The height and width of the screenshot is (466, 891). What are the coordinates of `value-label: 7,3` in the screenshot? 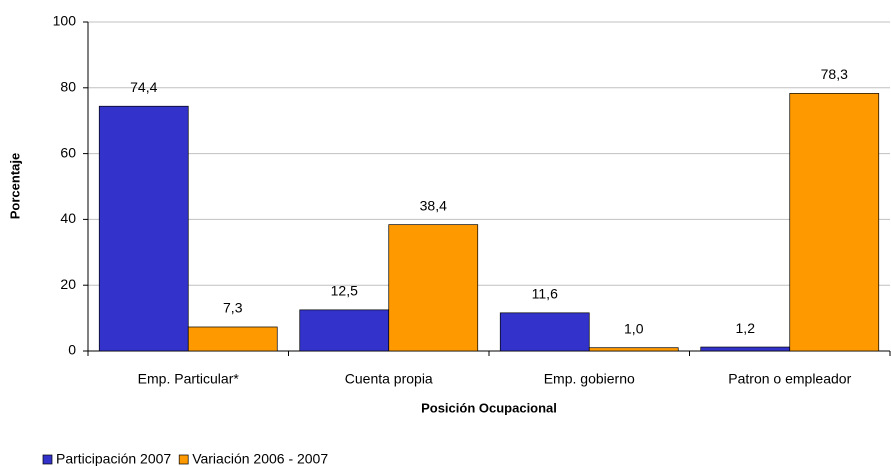 It's located at (233, 308).